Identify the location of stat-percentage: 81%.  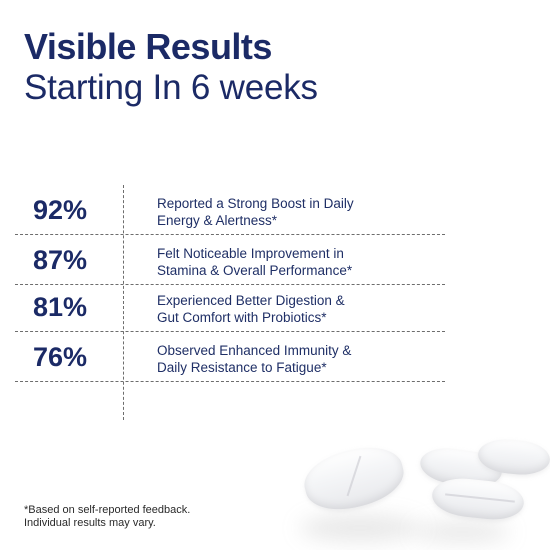
(60, 307).